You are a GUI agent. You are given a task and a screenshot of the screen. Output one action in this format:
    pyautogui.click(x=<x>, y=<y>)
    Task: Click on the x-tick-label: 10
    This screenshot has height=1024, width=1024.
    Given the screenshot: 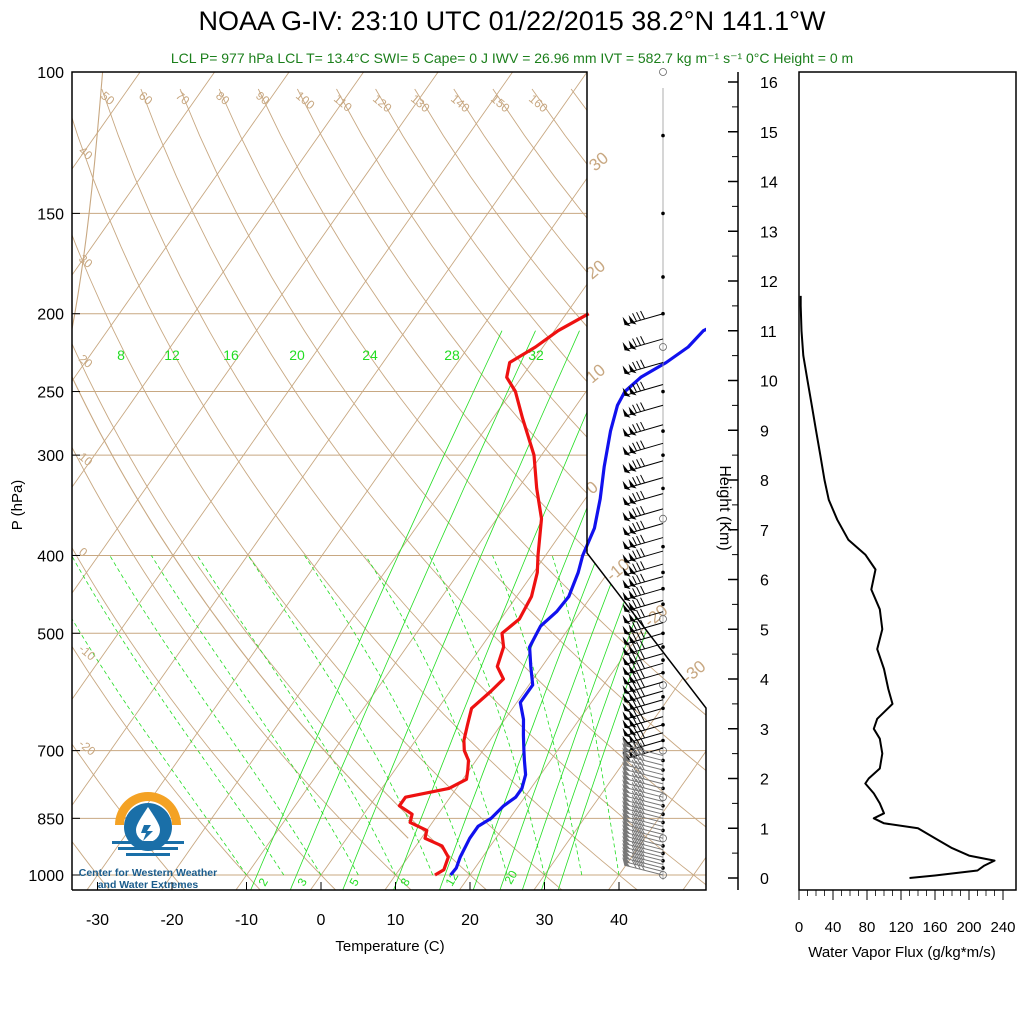 What is the action you would take?
    pyautogui.click(x=396, y=920)
    